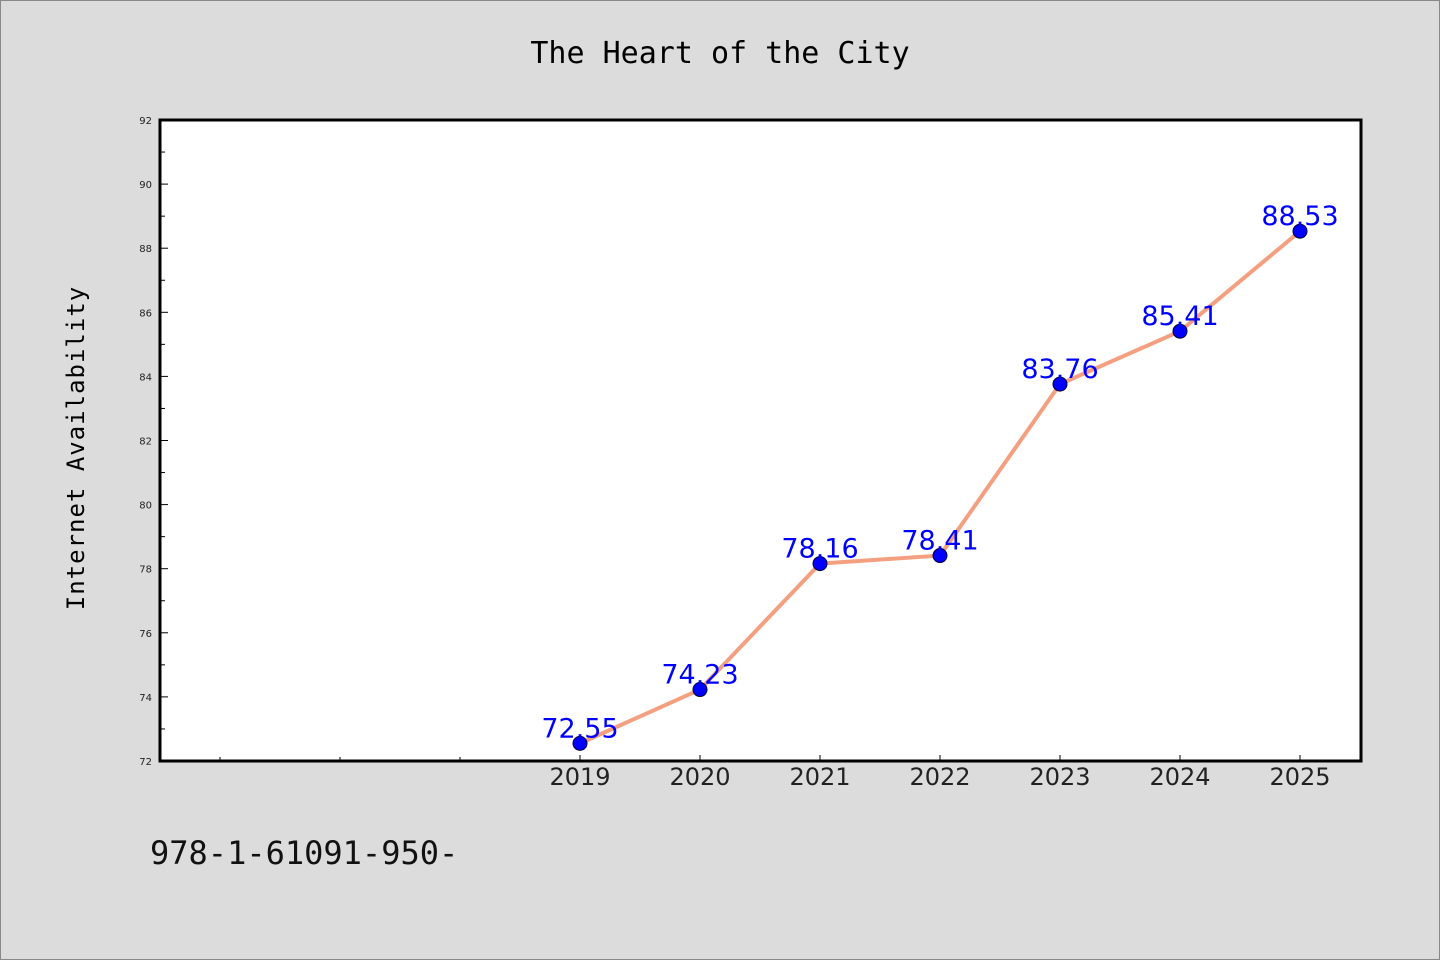  Describe the element at coordinates (819, 549) in the screenshot. I see `data-label: 78.16` at that location.